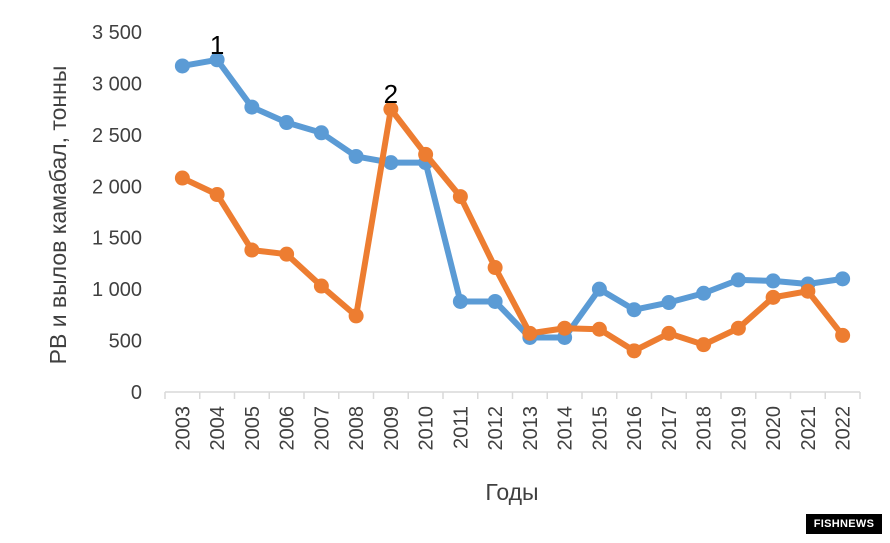  Describe the element at coordinates (670, 428) in the screenshot. I see `x-tick-label: 2017` at that location.